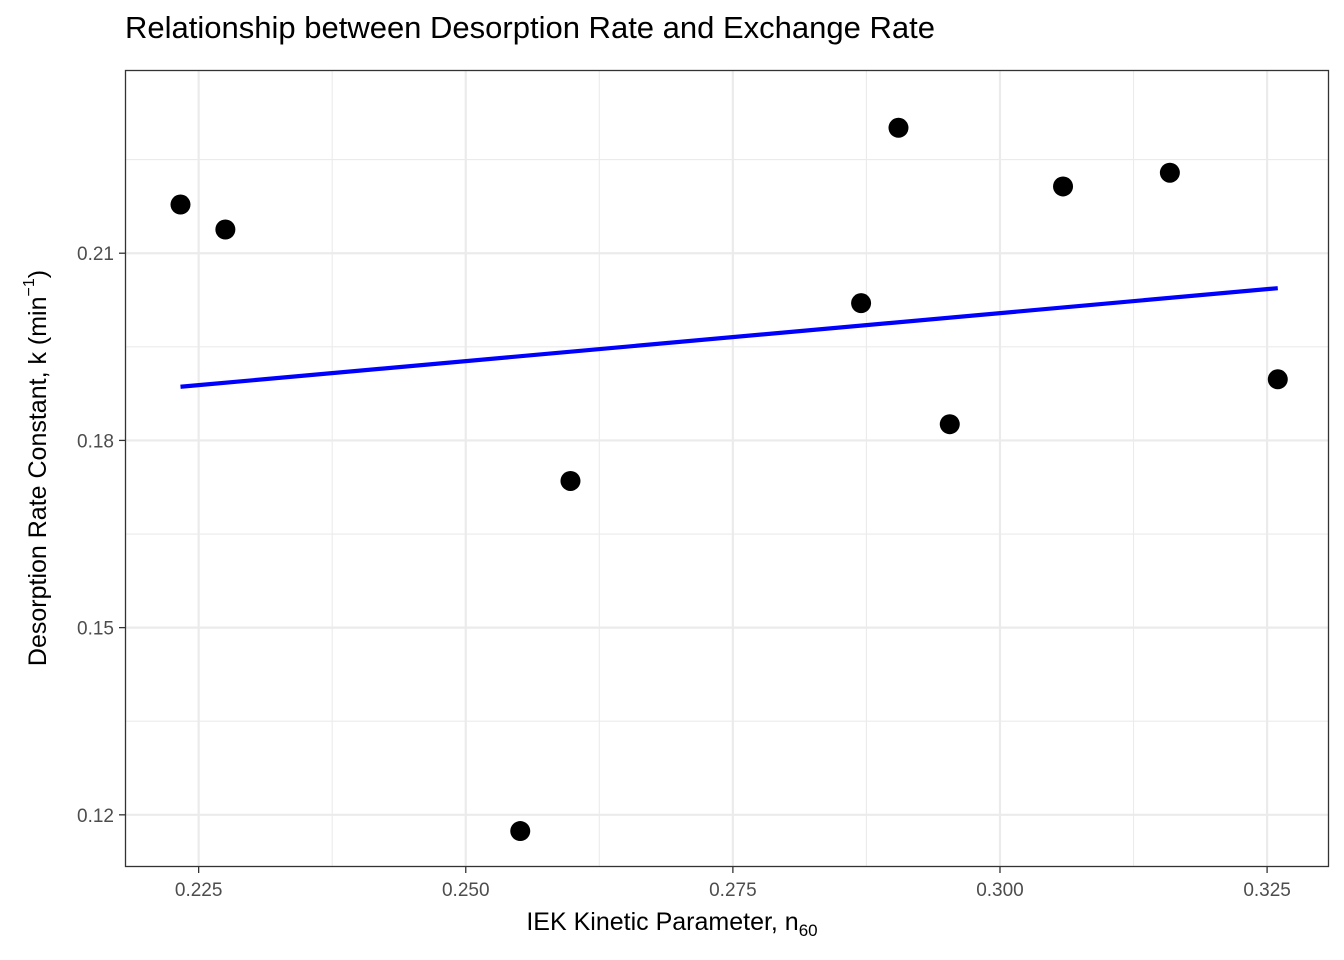  What do you see at coordinates (95, 816) in the screenshot?
I see `y-tick-label: 0.12` at bounding box center [95, 816].